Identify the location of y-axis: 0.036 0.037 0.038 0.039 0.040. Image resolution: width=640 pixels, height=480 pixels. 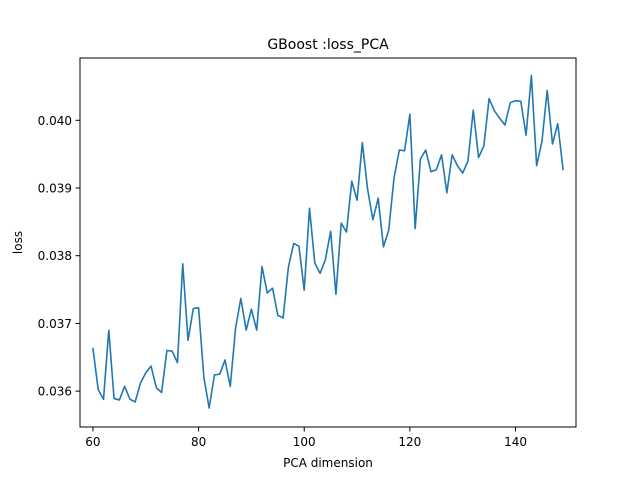
(59, 256).